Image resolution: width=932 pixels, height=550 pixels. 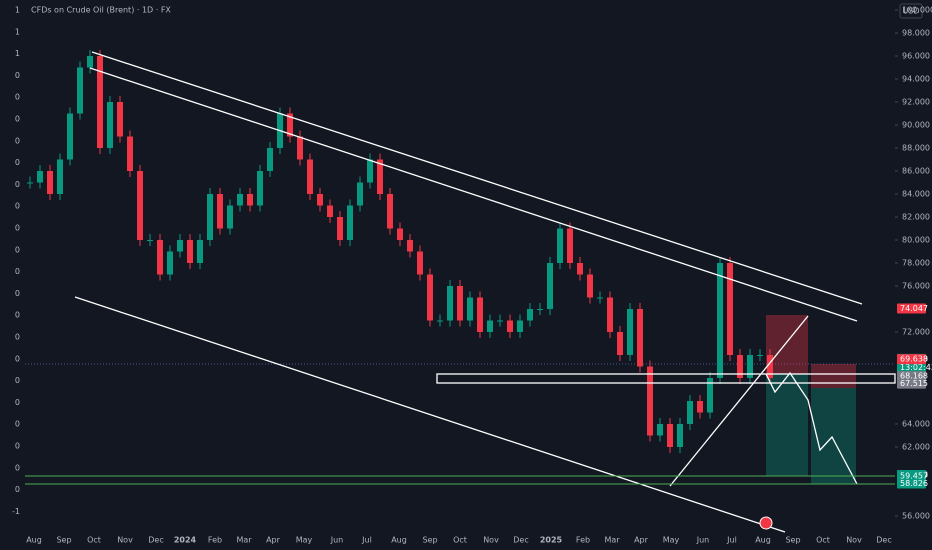 I want to click on price-tag: 67.515, so click(x=912, y=383).